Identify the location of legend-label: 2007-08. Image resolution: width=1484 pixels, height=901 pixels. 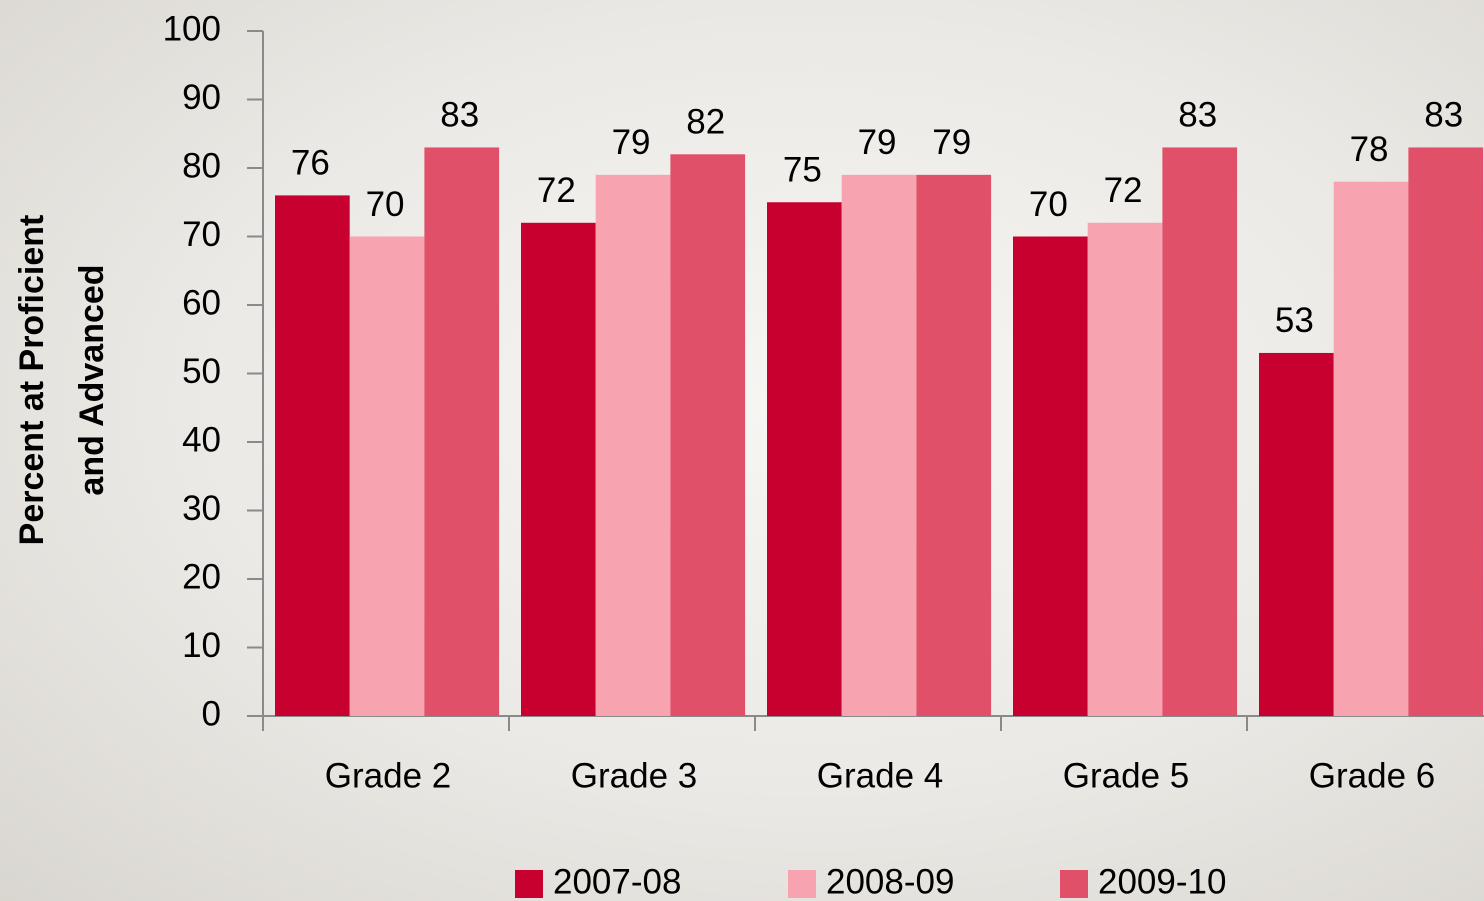
(617, 881).